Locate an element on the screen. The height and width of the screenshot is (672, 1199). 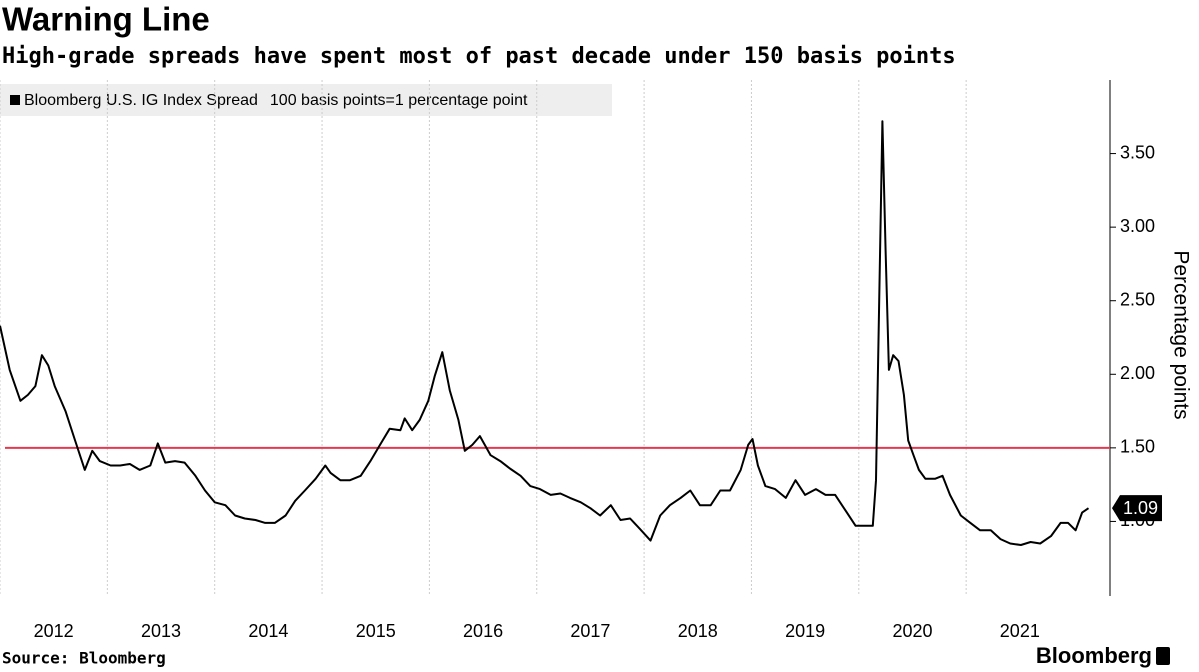
x-tick-label: 2015 is located at coordinates (376, 631).